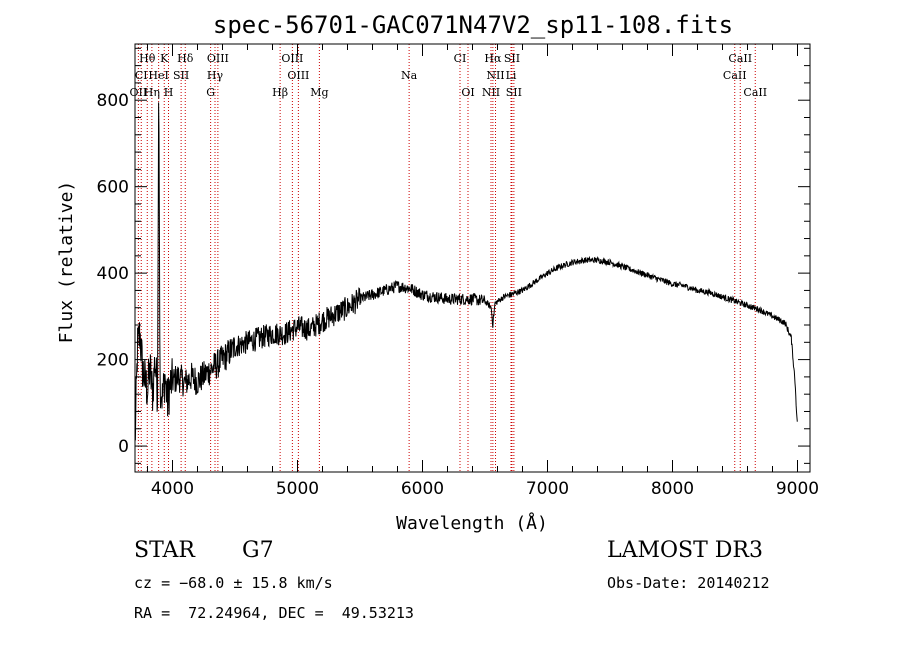  Describe the element at coordinates (547, 489) in the screenshot. I see `x-tick-label: 7000` at that location.